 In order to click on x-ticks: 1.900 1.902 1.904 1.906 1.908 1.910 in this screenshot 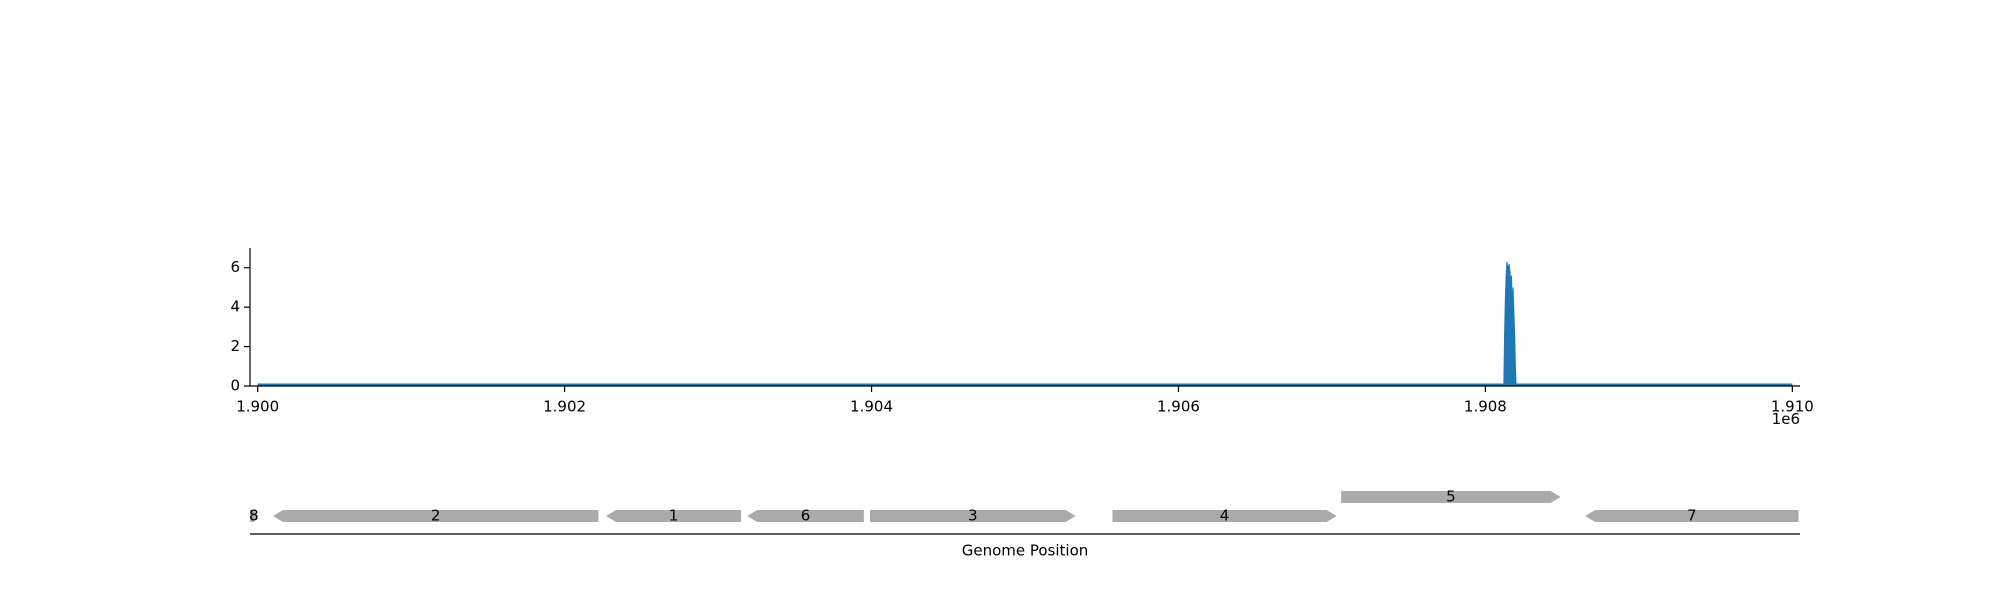, I will do `click(1025, 401)`.